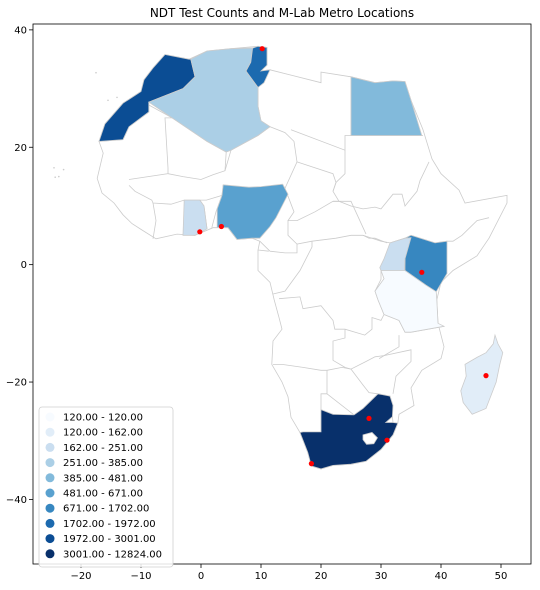  What do you see at coordinates (501, 576) in the screenshot?
I see `x-tick-label: 50` at bounding box center [501, 576].